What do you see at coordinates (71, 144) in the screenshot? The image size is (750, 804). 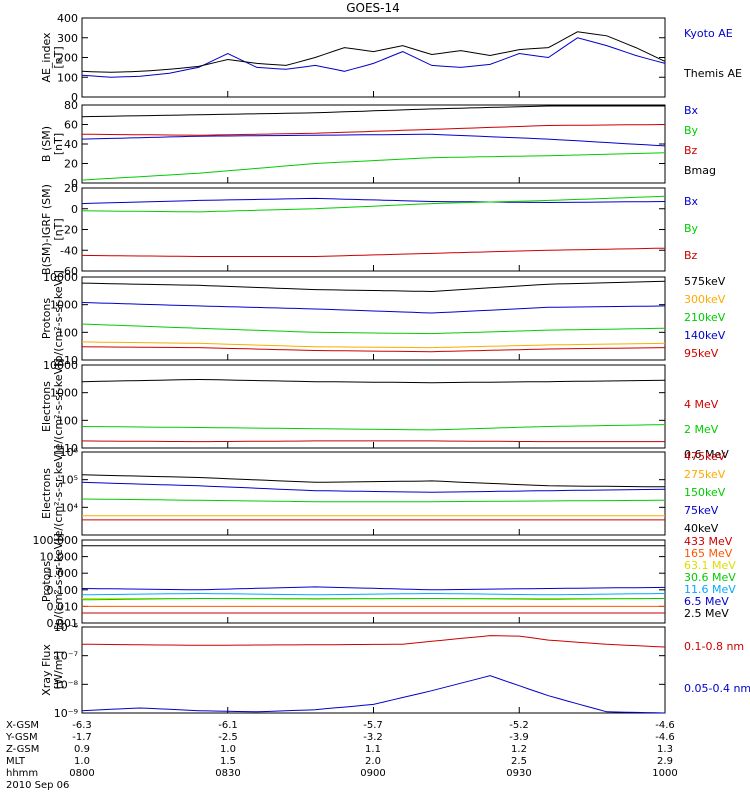 I see `y-tick-label: 40` at bounding box center [71, 144].